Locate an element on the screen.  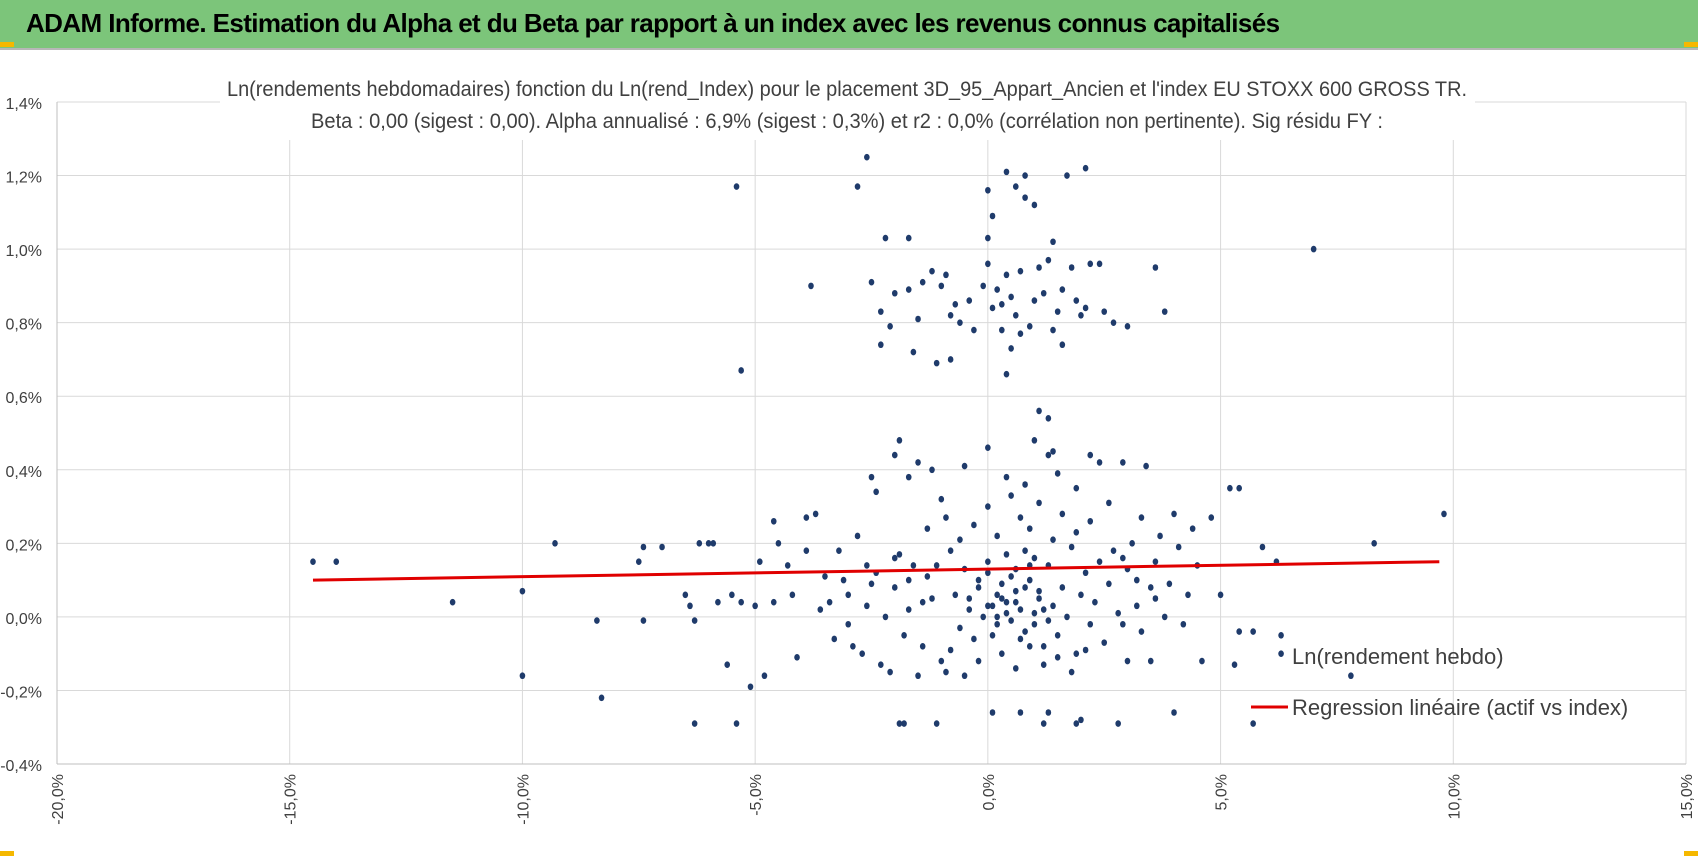
x-tick-label: 5,0% is located at coordinates (1222, 792).